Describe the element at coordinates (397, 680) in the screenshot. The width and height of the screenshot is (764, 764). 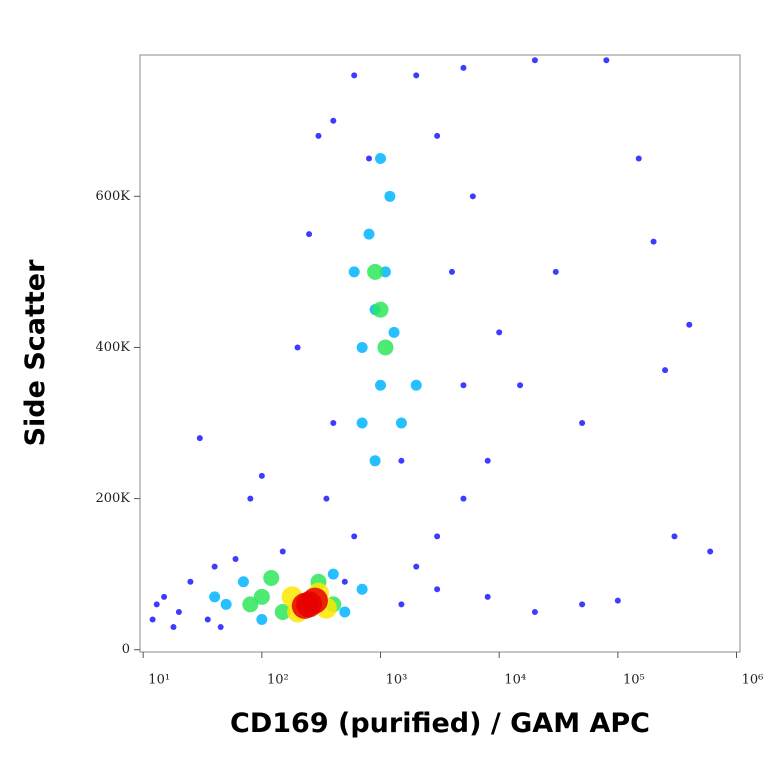
I see `x-tick-label: 10³` at that location.